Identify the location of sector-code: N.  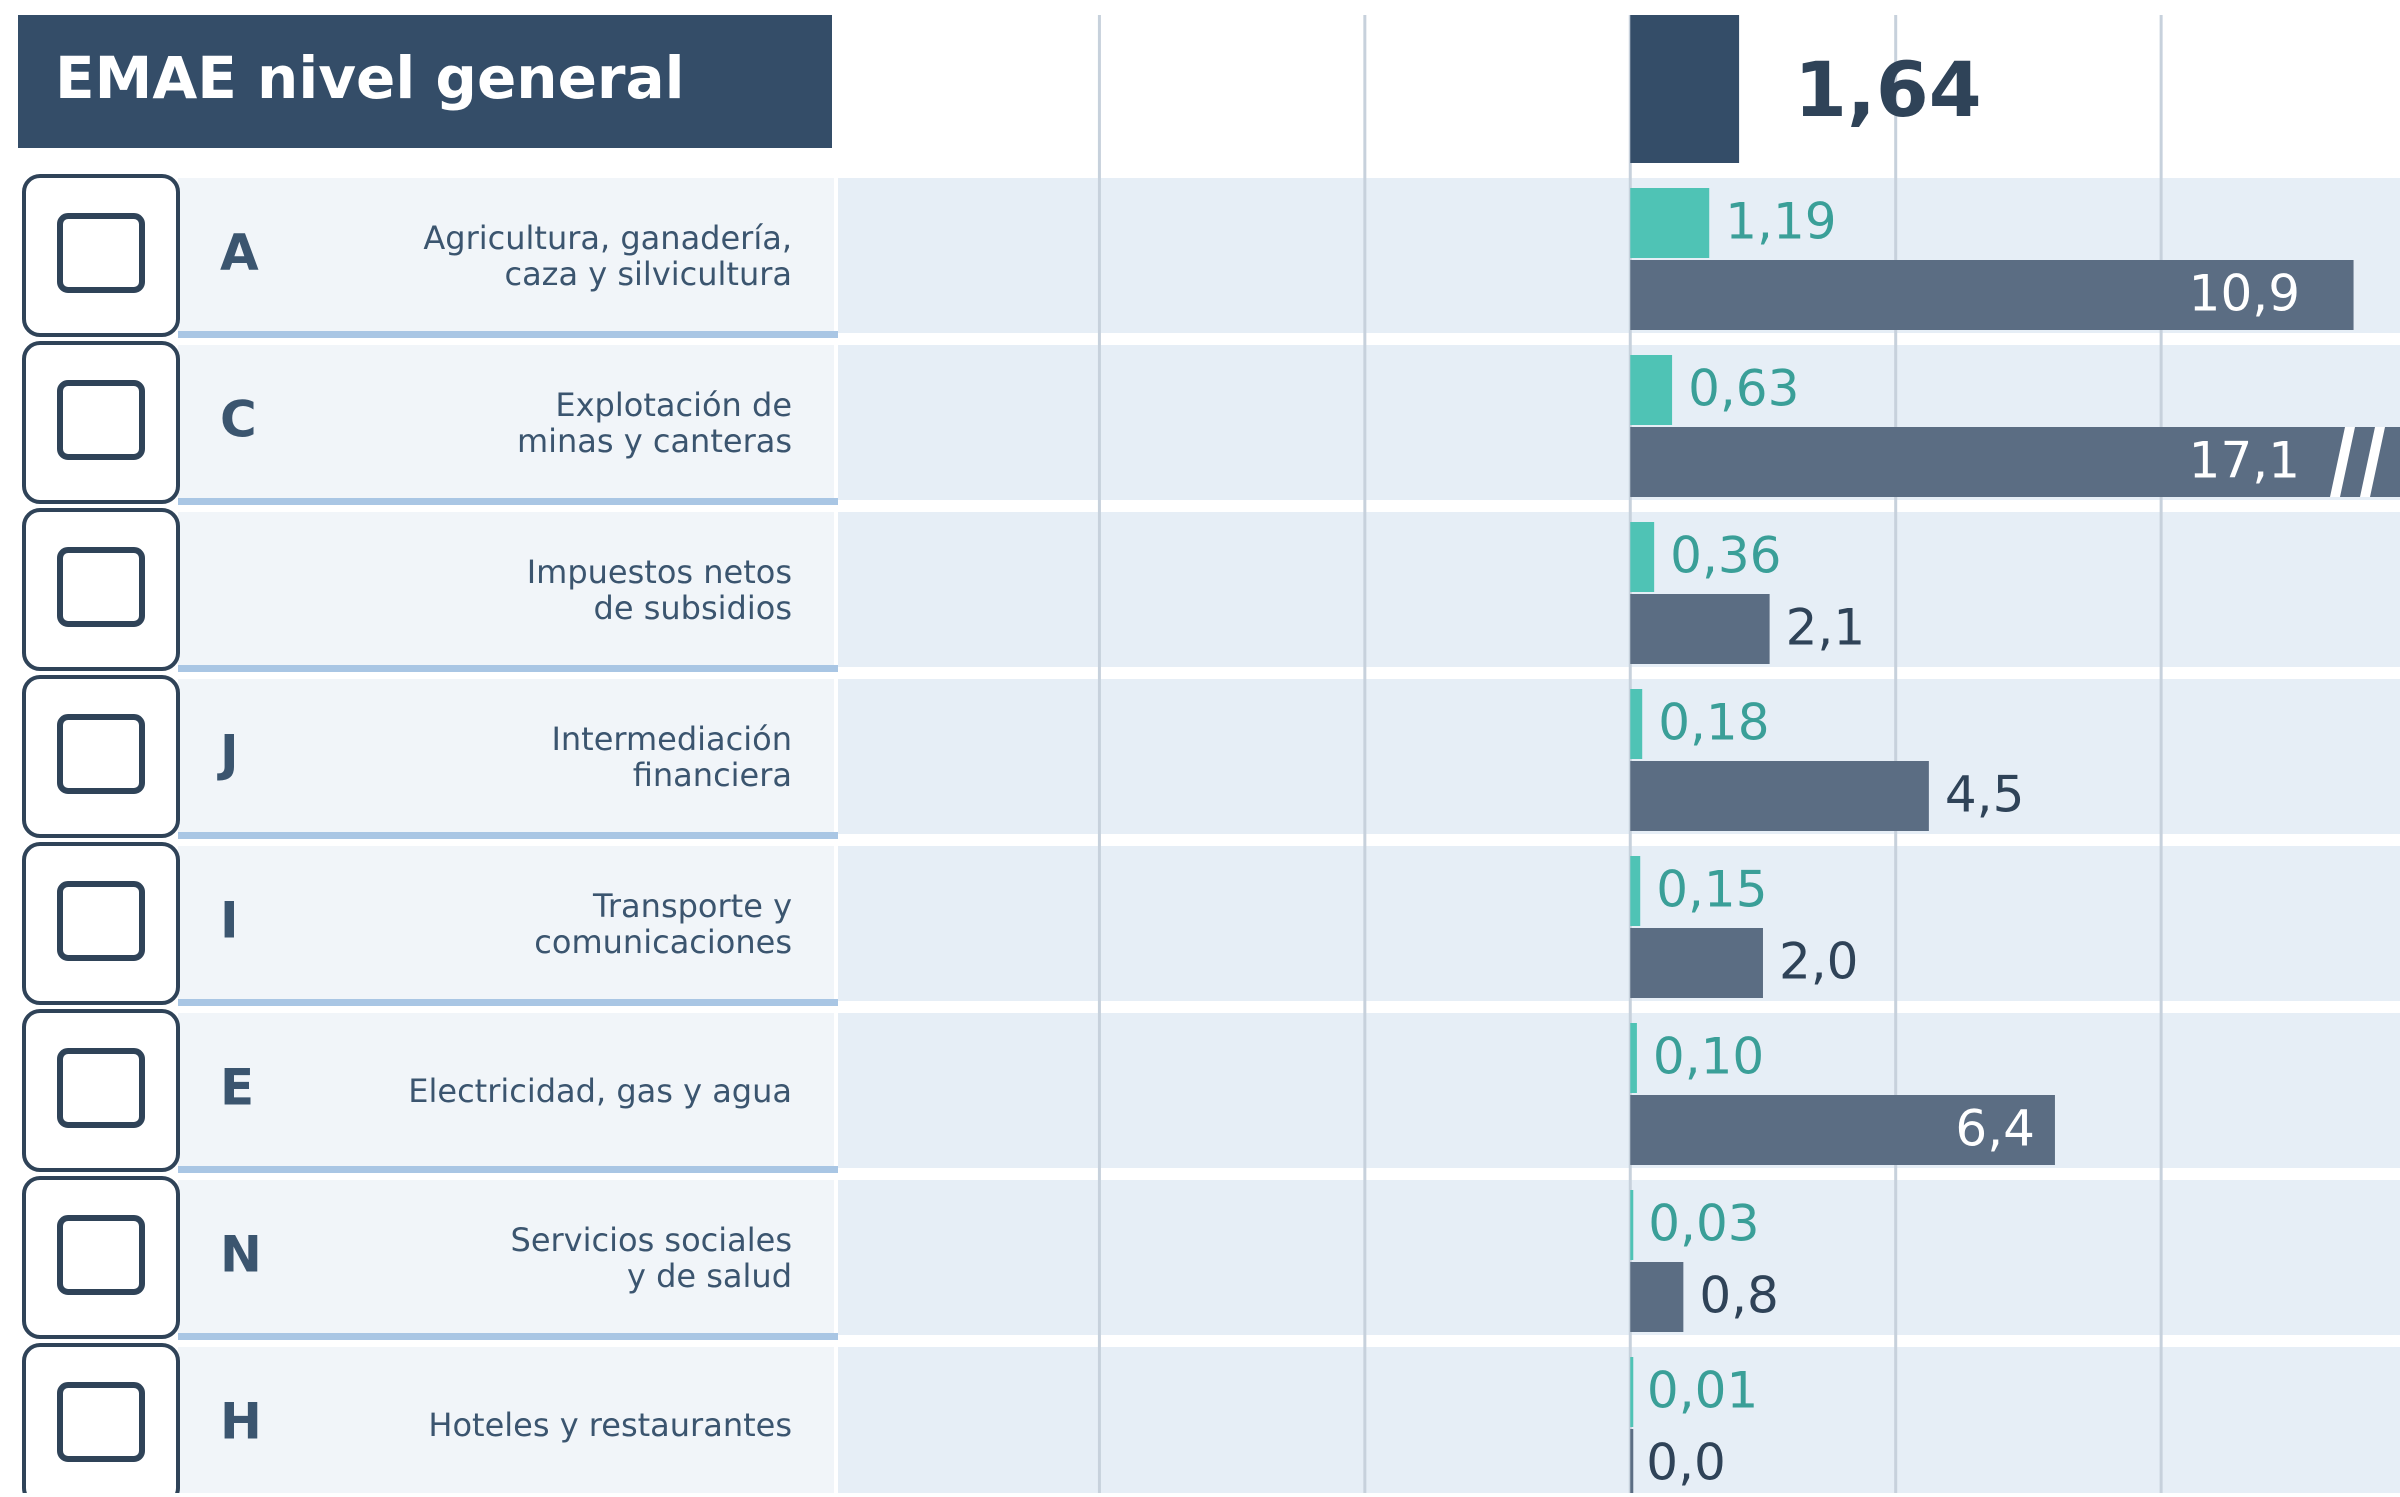
(241, 1255).